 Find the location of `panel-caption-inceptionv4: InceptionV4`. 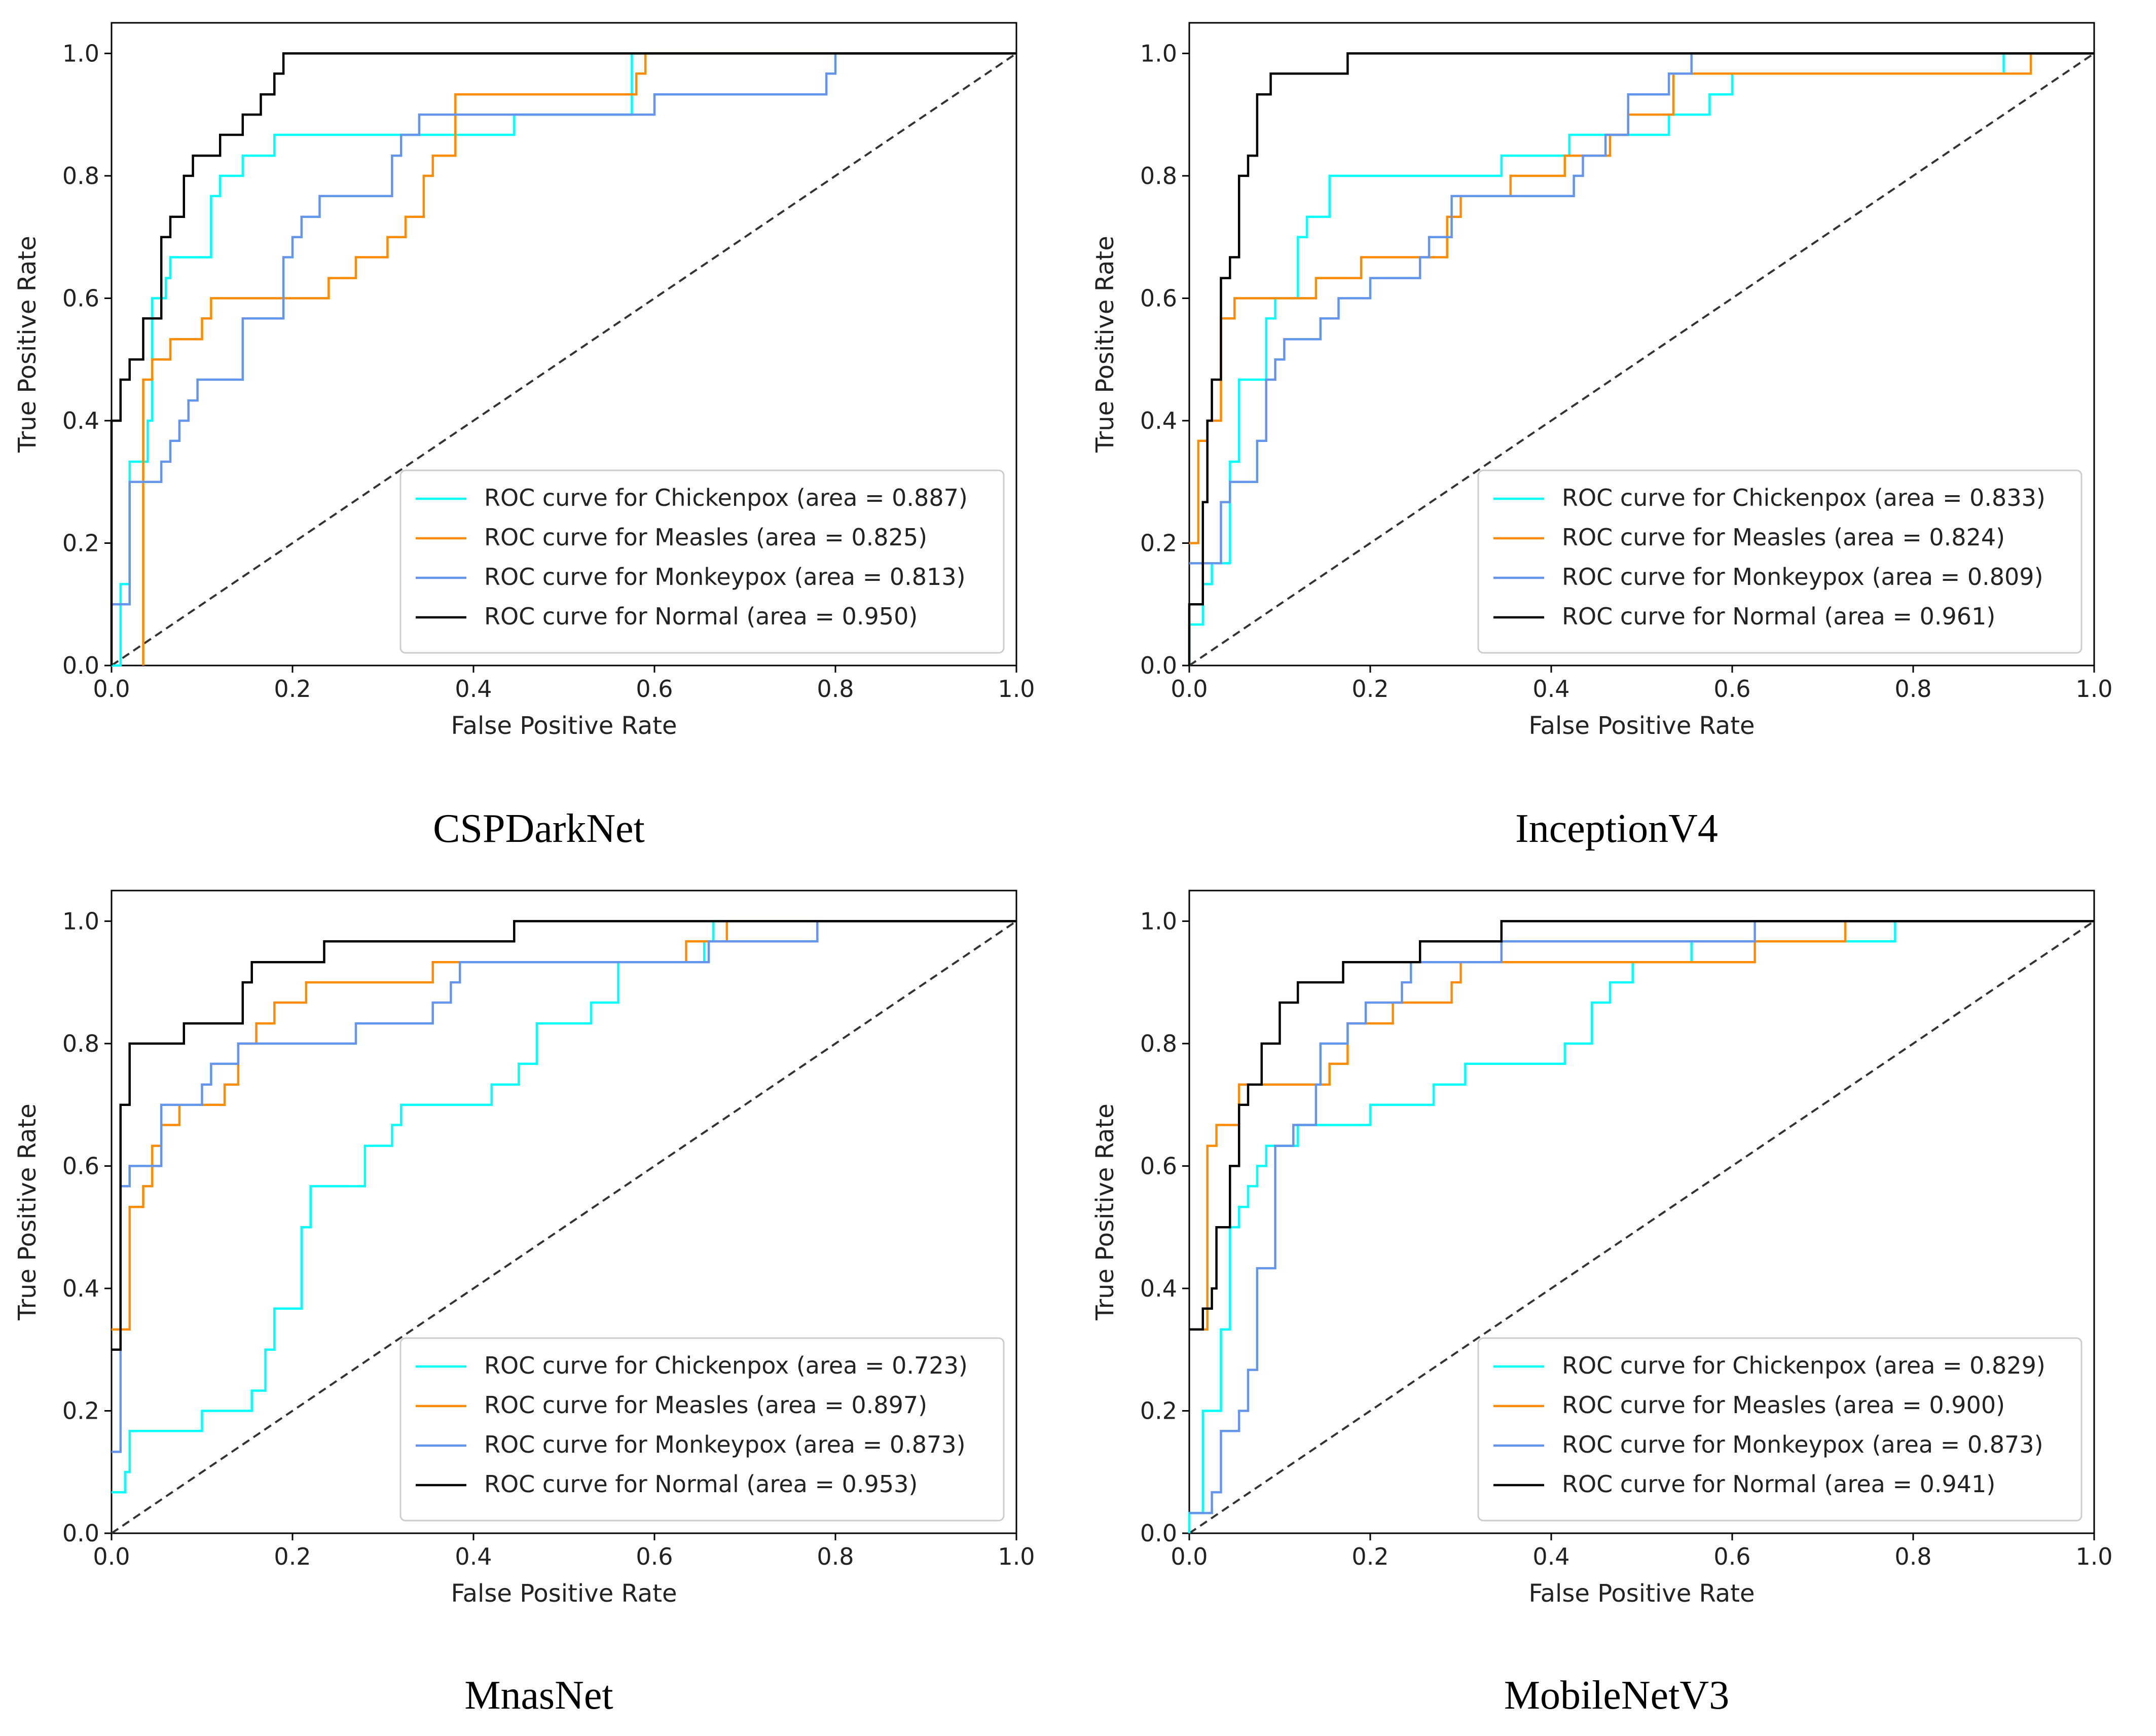

panel-caption-inceptionv4: InceptionV4 is located at coordinates (1616, 828).